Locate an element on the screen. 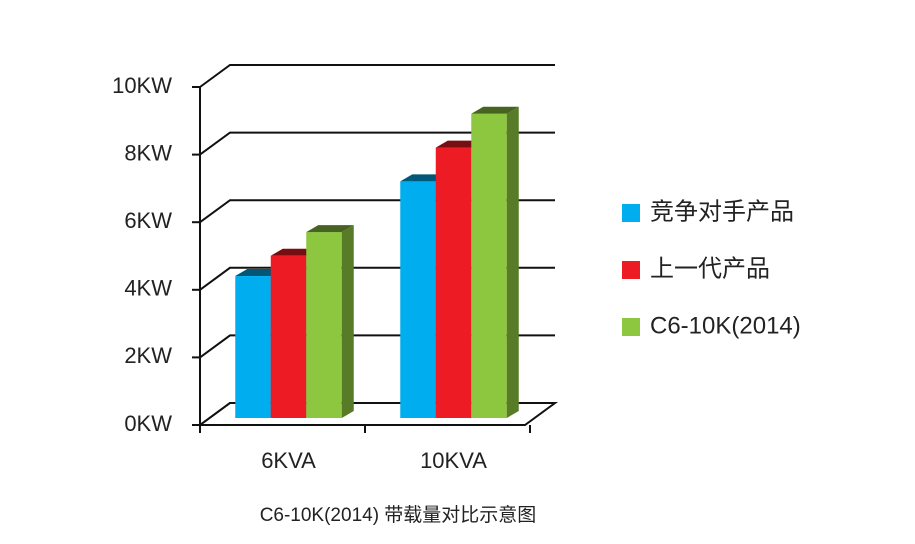 This screenshot has width=915, height=544. y-tick-label: 10KW is located at coordinates (142, 85).